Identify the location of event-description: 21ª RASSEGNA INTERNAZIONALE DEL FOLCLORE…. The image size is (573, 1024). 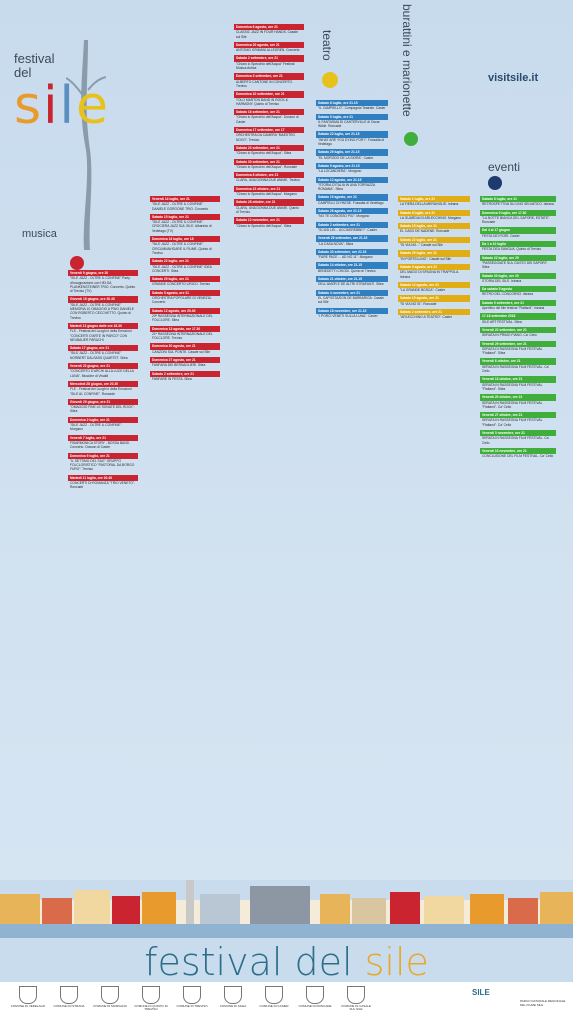
(182, 336).